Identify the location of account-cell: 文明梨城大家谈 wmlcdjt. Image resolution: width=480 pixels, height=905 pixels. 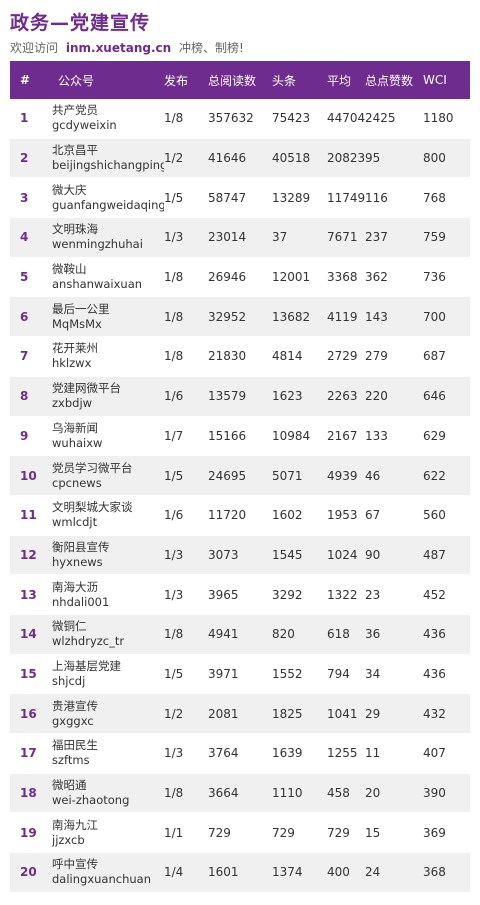
(107, 515).